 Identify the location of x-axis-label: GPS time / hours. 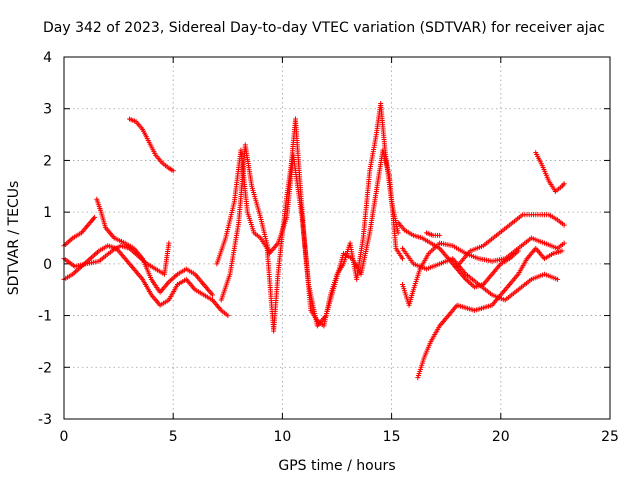
(336, 466).